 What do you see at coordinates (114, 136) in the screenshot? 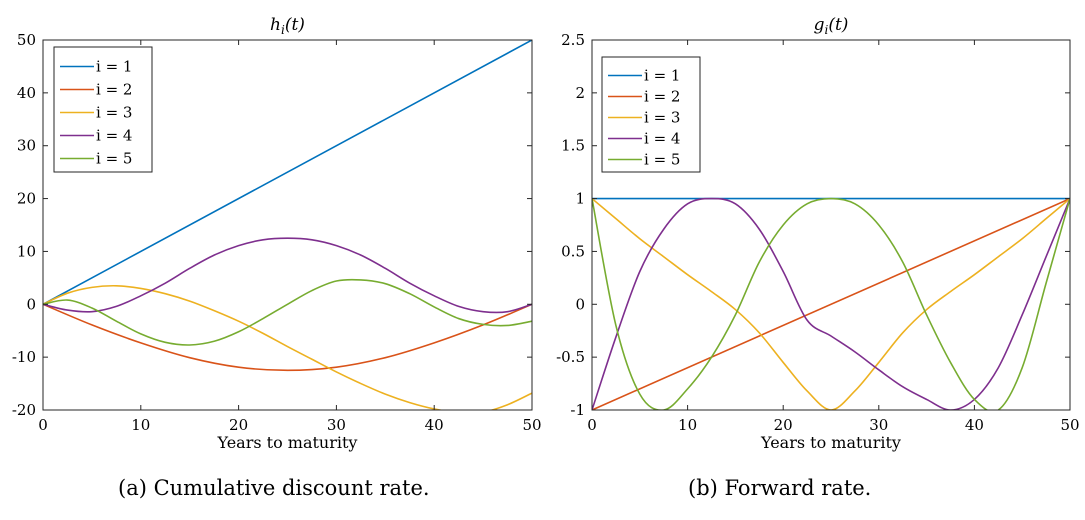
I see `legend-label-a-4: i = 4` at bounding box center [114, 136].